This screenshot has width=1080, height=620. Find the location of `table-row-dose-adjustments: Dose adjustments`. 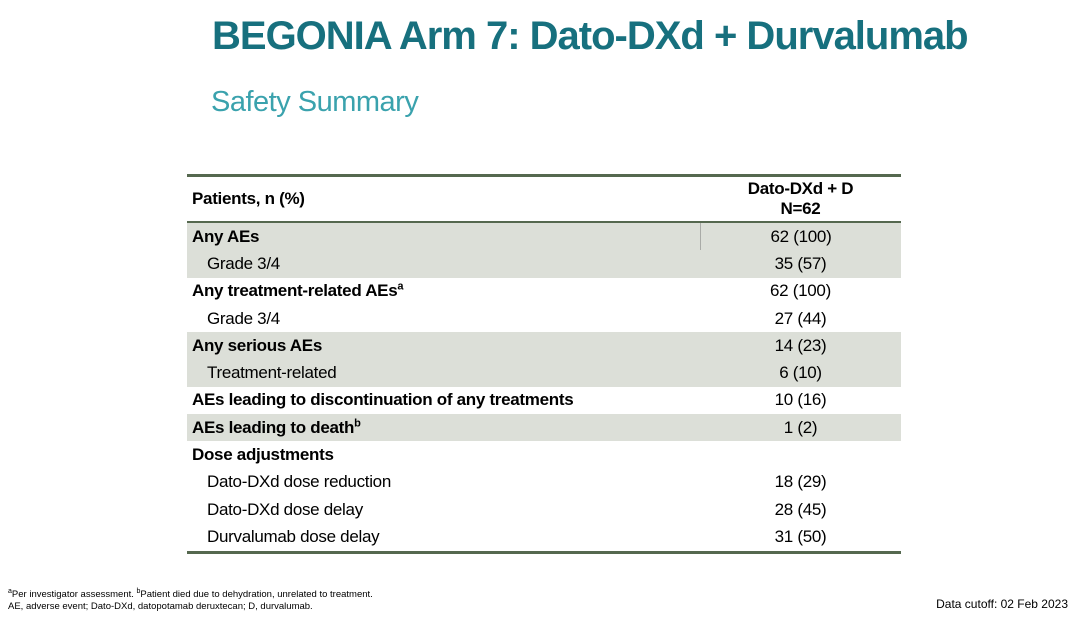

table-row-dose-adjustments: Dose adjustments is located at coordinates (544, 454).